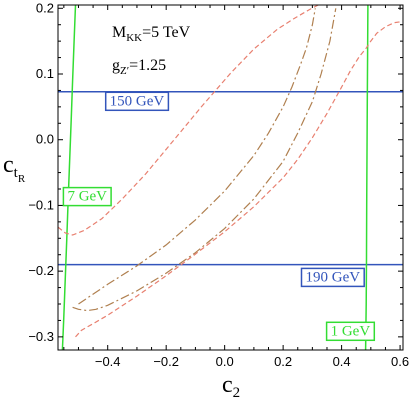  I want to click on mkk-annotation: MKK=5 TeV, so click(151, 34).